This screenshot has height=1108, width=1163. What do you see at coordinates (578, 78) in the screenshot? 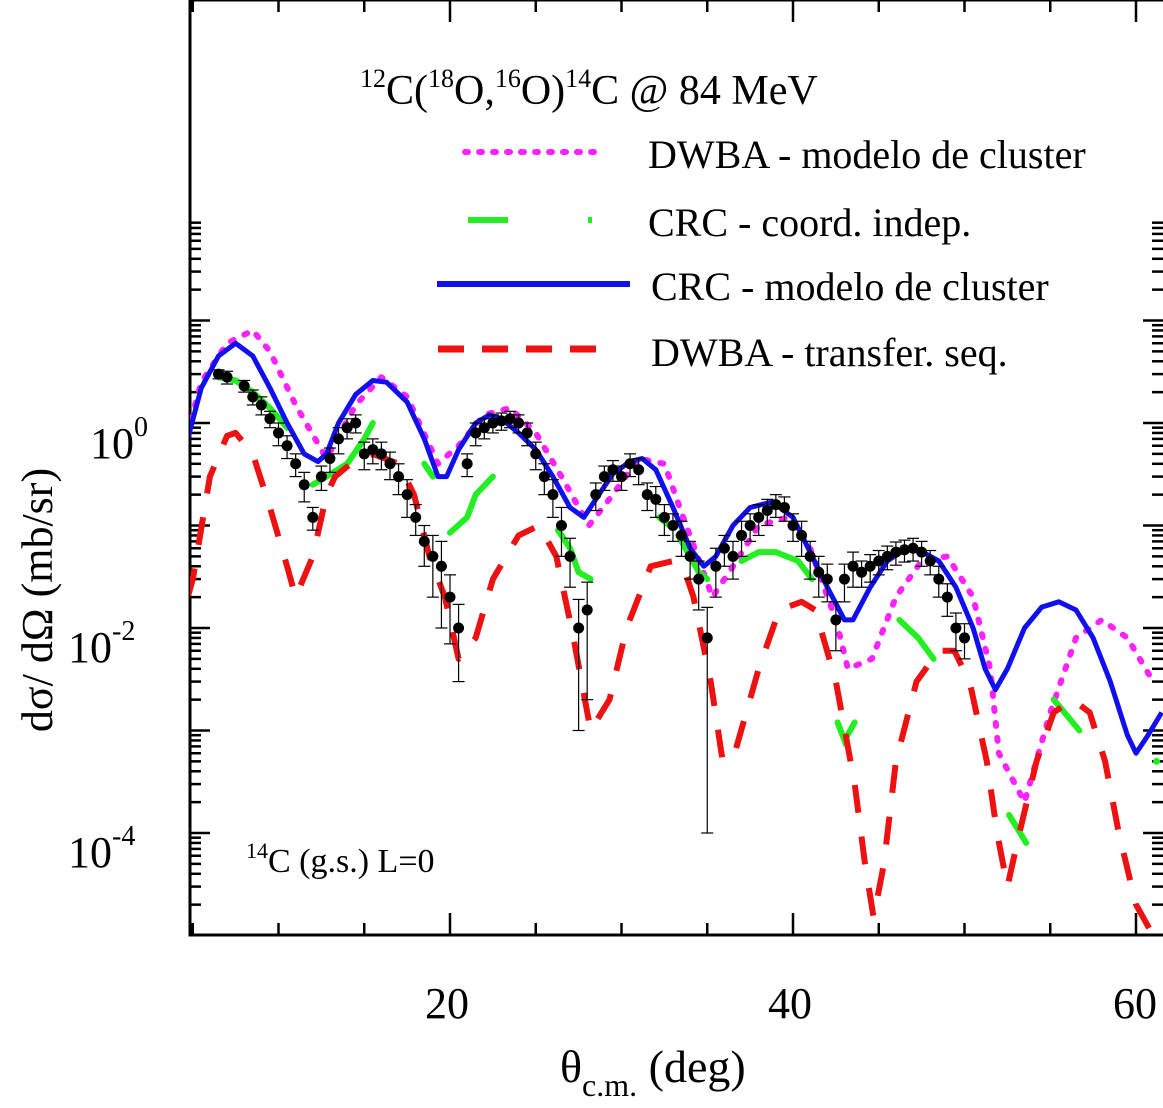
I see `title-a-14: 14` at bounding box center [578, 78].